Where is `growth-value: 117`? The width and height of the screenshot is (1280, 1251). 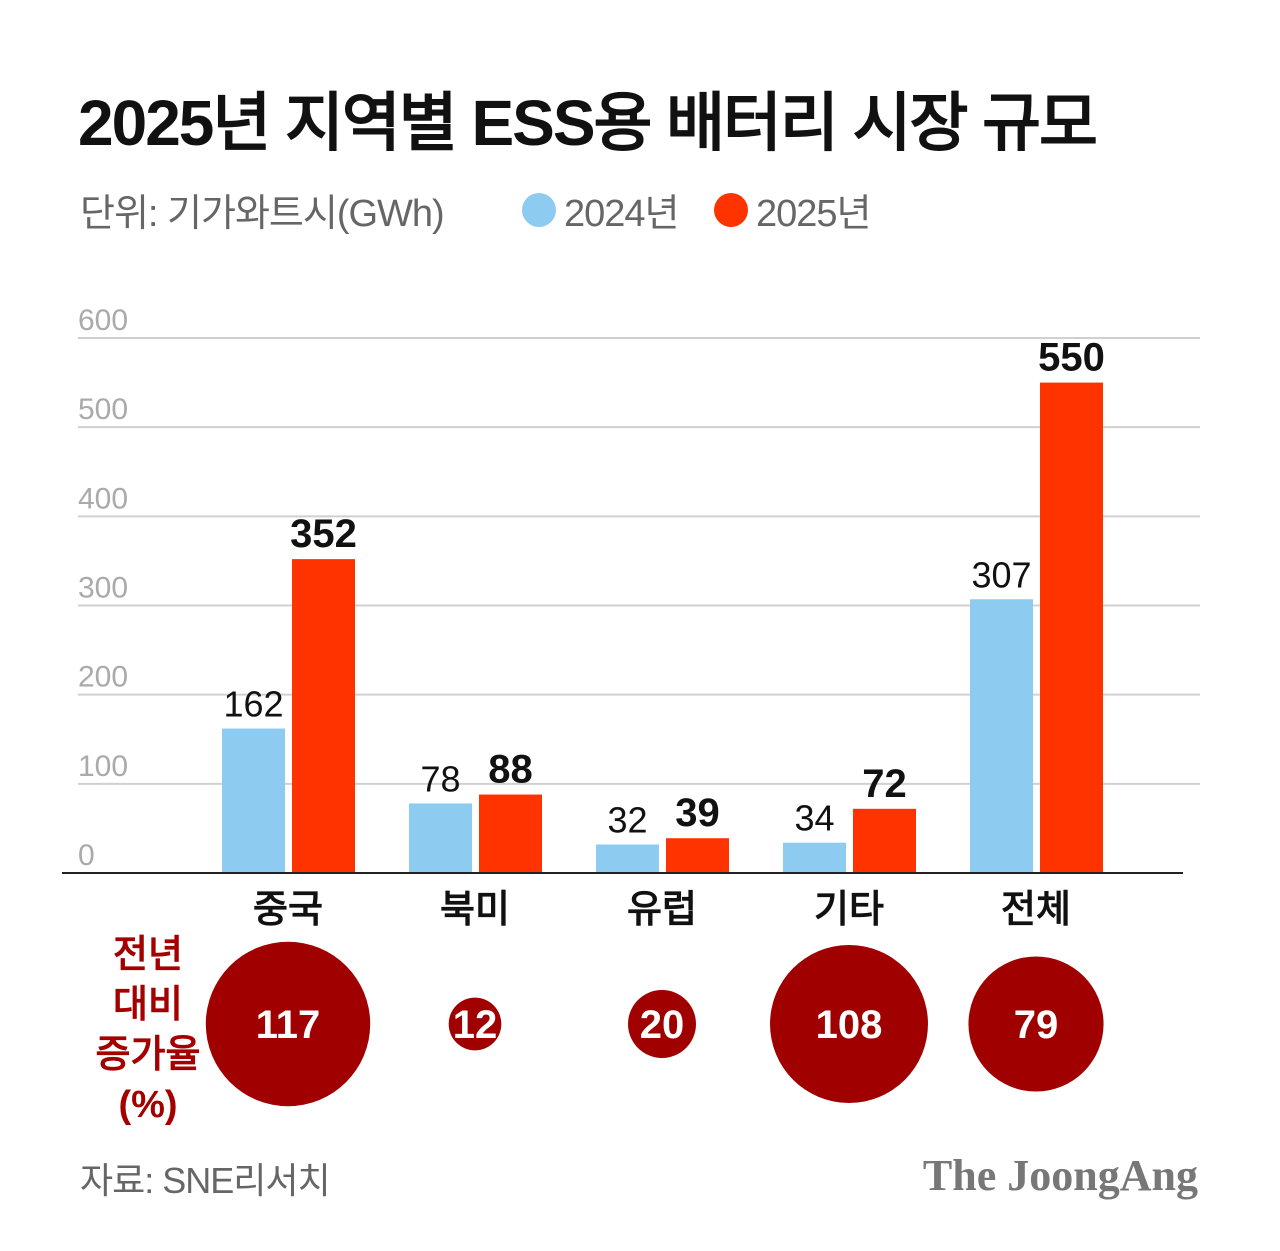 growth-value: 117 is located at coordinates (288, 1025).